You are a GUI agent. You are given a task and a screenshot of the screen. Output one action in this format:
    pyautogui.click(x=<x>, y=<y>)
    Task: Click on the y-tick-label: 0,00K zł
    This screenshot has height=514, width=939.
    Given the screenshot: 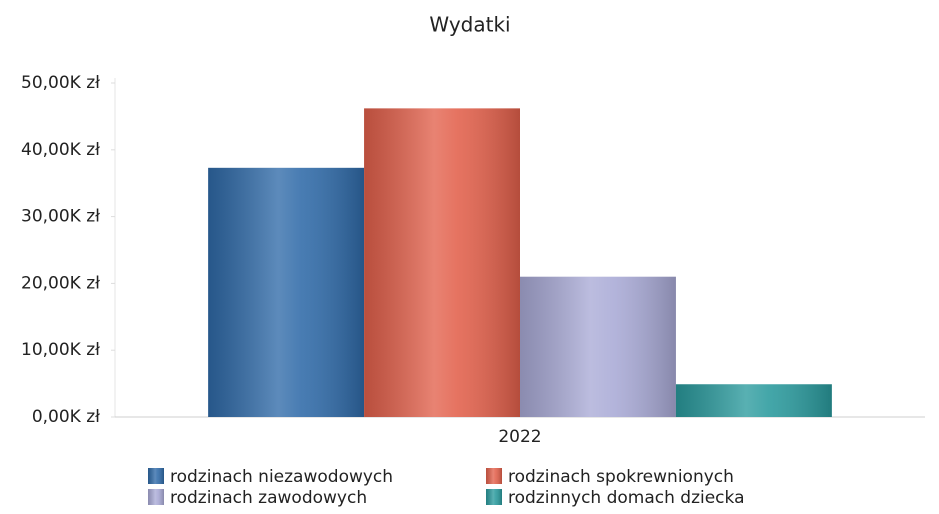 What is the action you would take?
    pyautogui.click(x=66, y=417)
    